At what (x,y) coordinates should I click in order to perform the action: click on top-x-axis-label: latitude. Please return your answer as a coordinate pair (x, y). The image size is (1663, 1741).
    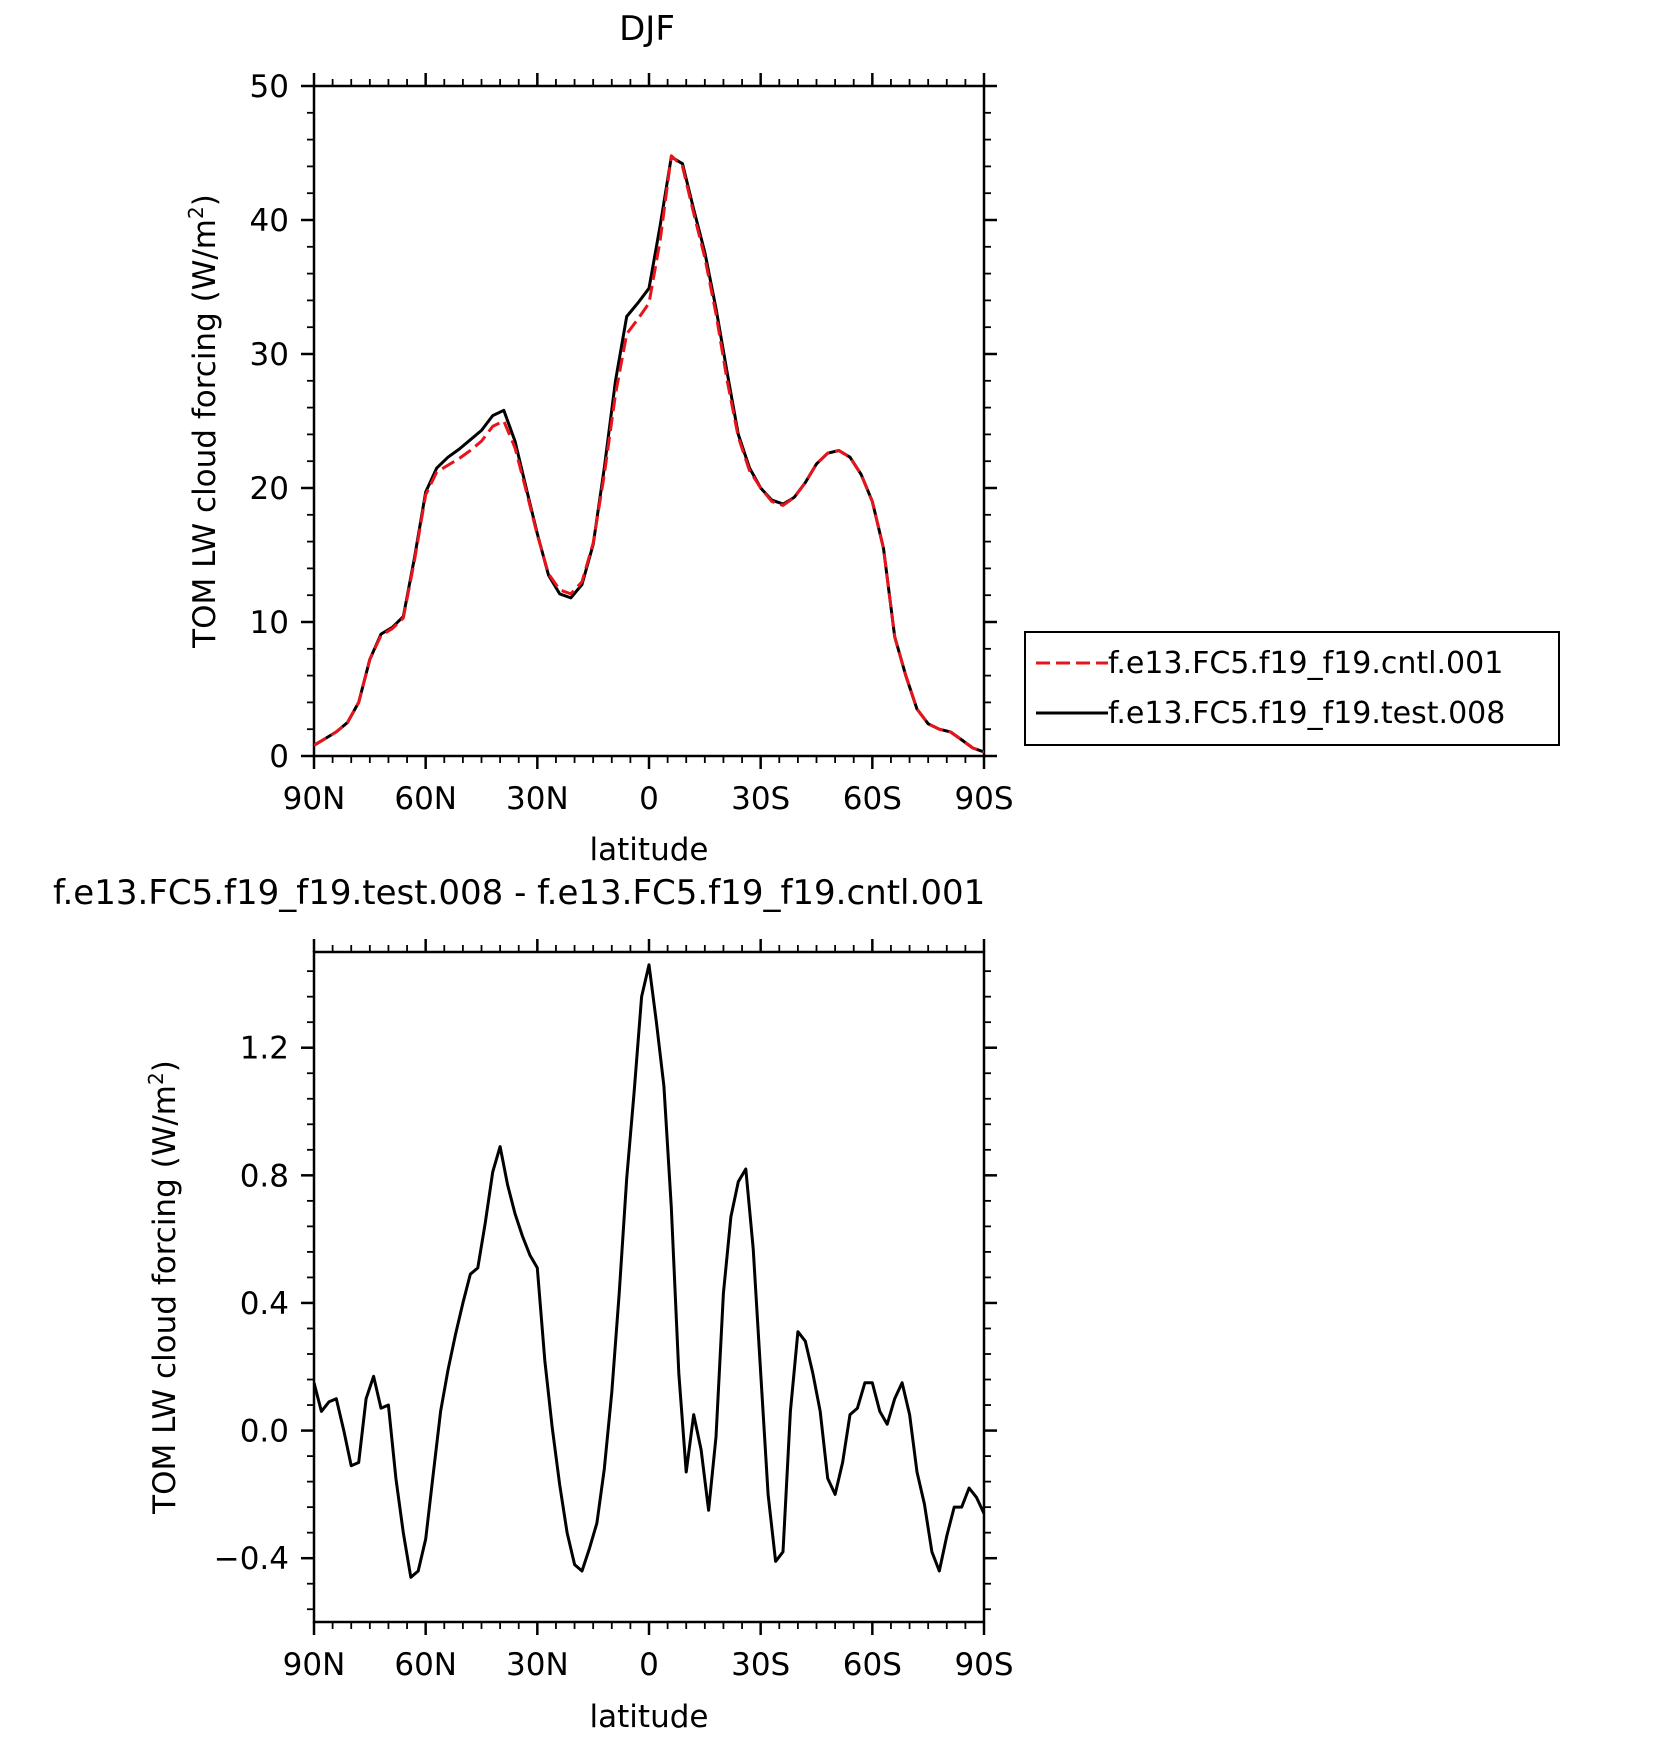
    Looking at the image, I should click on (649, 850).